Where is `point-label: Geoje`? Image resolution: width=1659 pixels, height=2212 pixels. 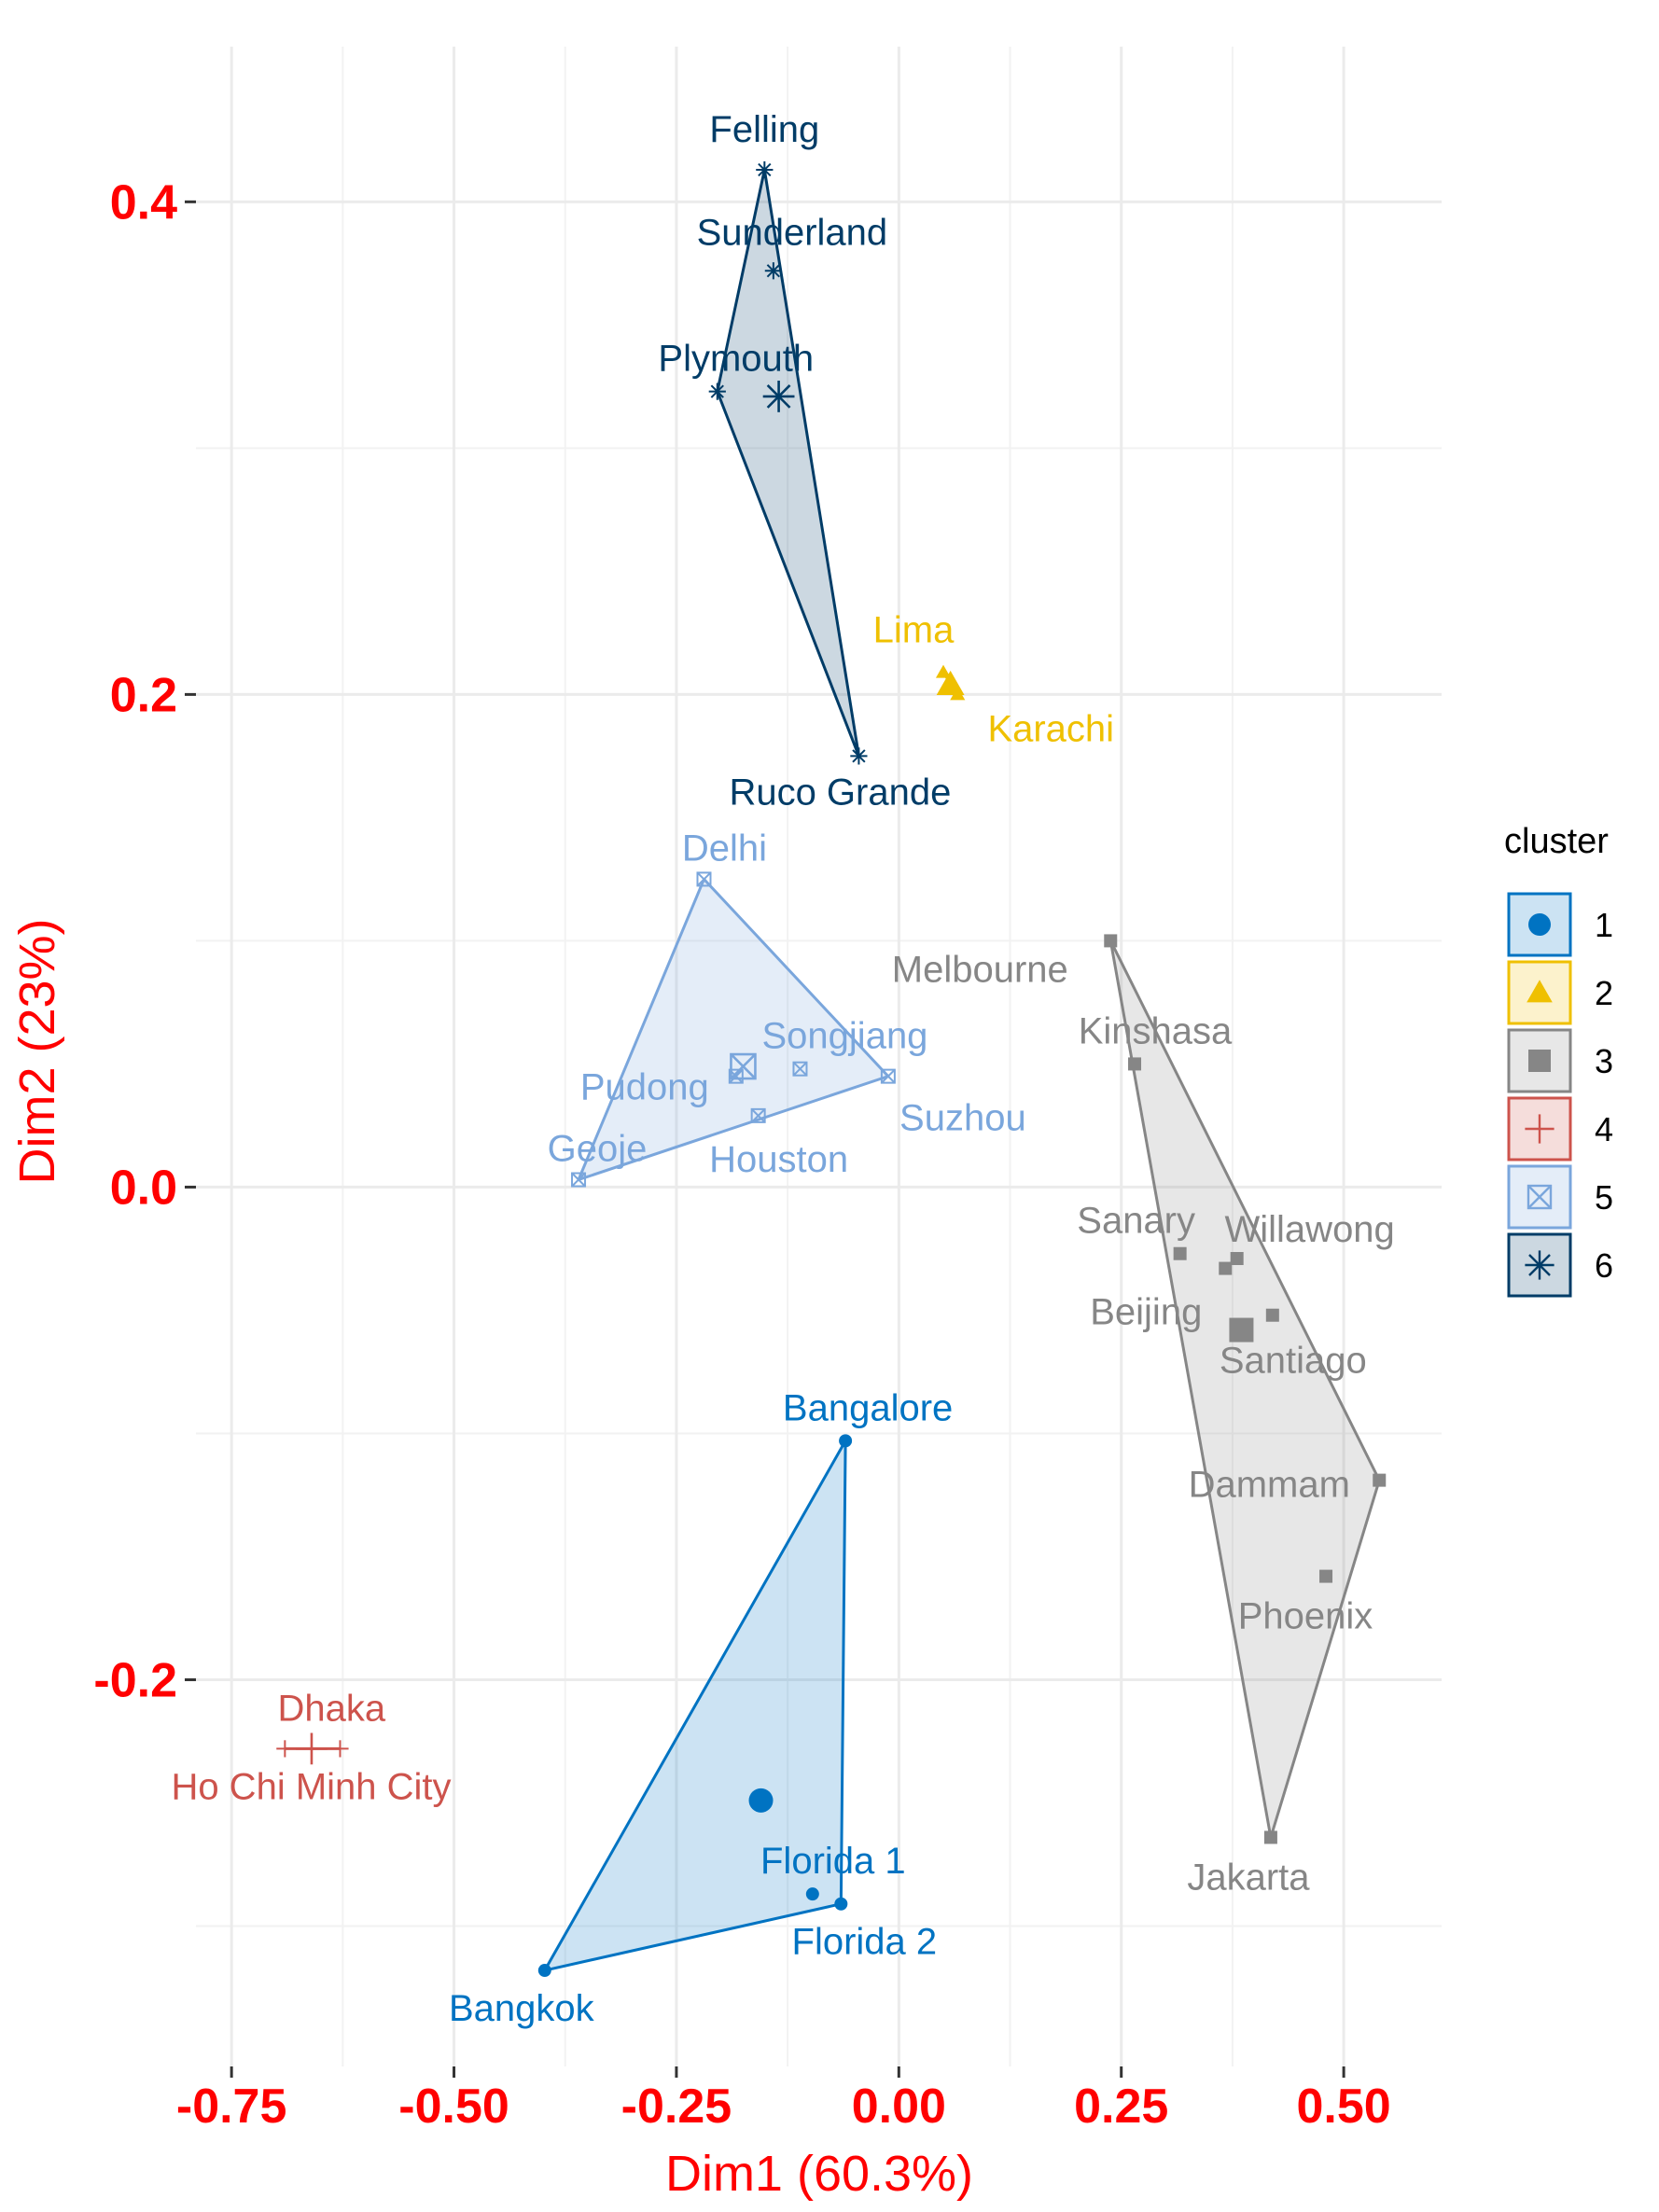
point-label: Geoje is located at coordinates (598, 1149).